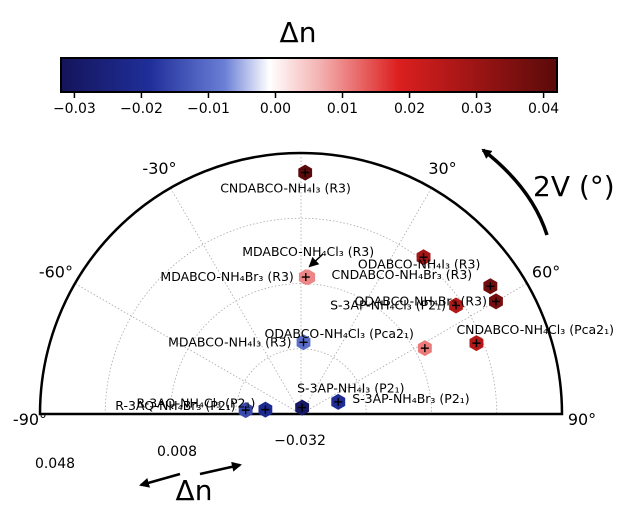 This screenshot has width=636, height=506. Describe the element at coordinates (208, 109) in the screenshot. I see `colorbar-tick-label: −0.01` at that location.